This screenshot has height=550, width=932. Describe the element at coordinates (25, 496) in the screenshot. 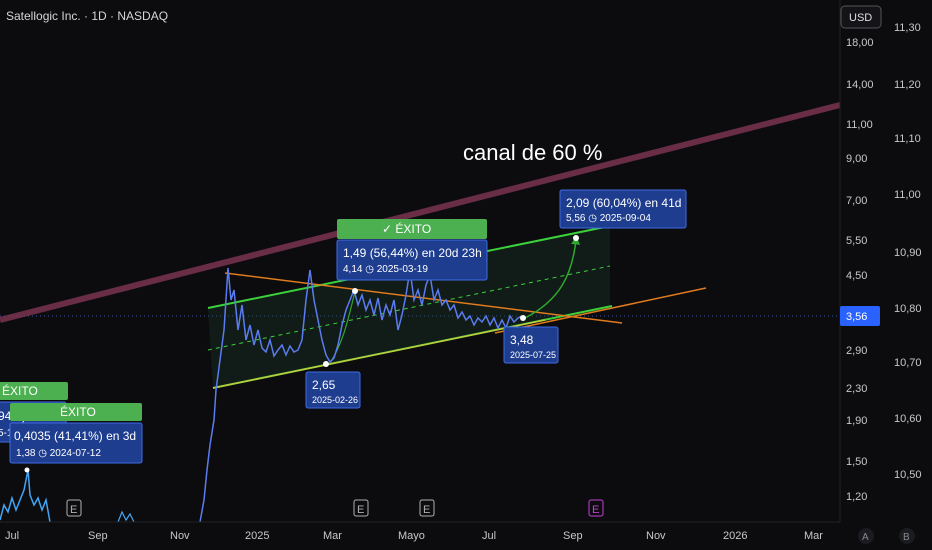

I see `price-line-early` at that location.